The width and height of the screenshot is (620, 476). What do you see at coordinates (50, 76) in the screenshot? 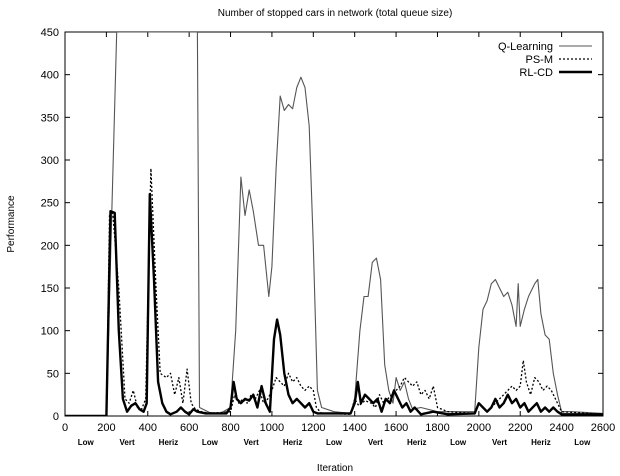
I see `y-tick-label: 400` at bounding box center [50, 76].